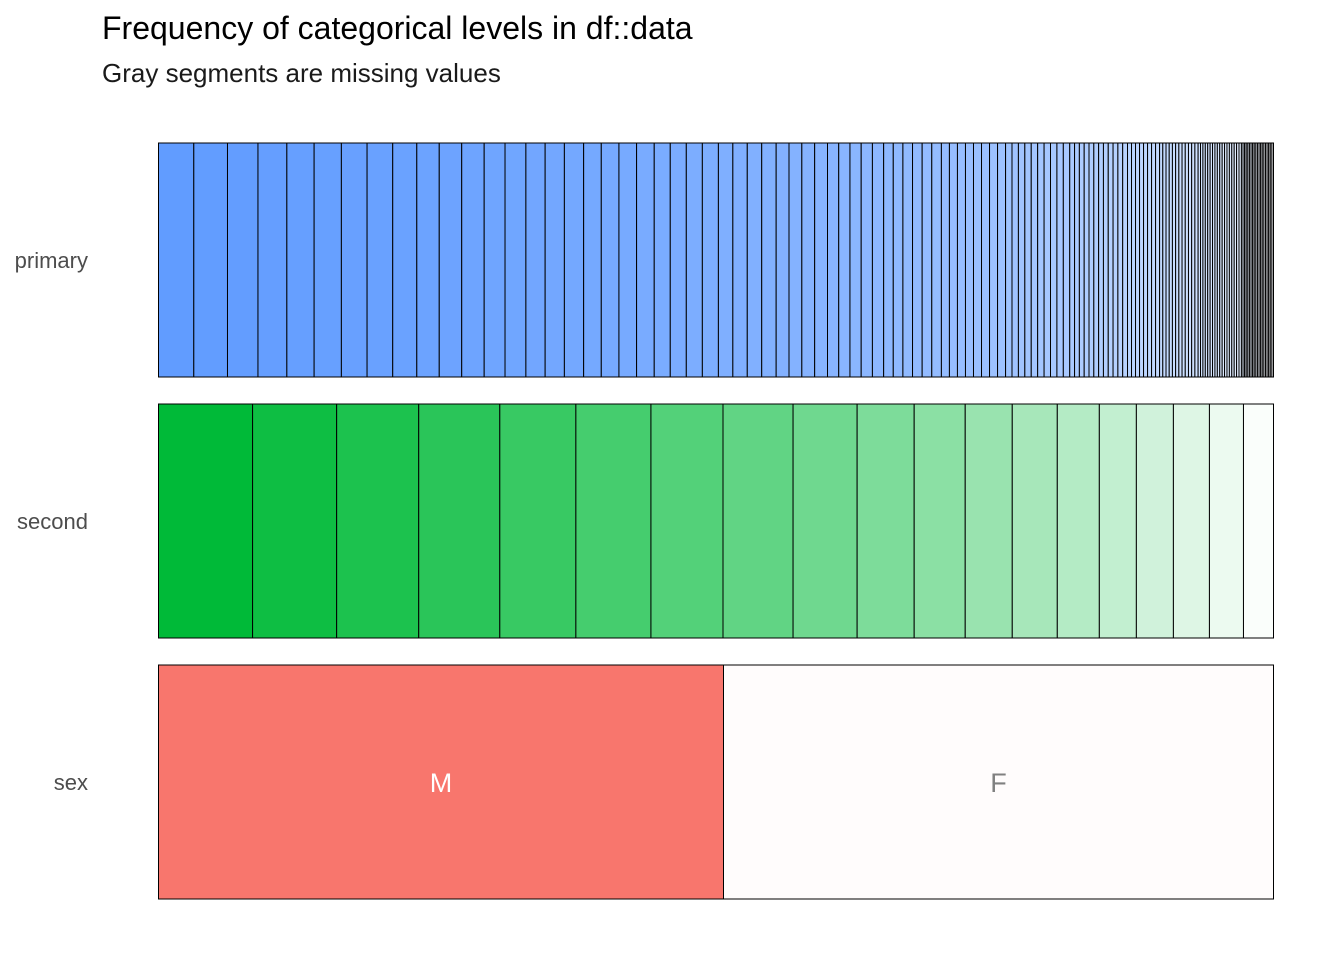  Describe the element at coordinates (51, 260) in the screenshot. I see `row-label-primary: primary` at that location.